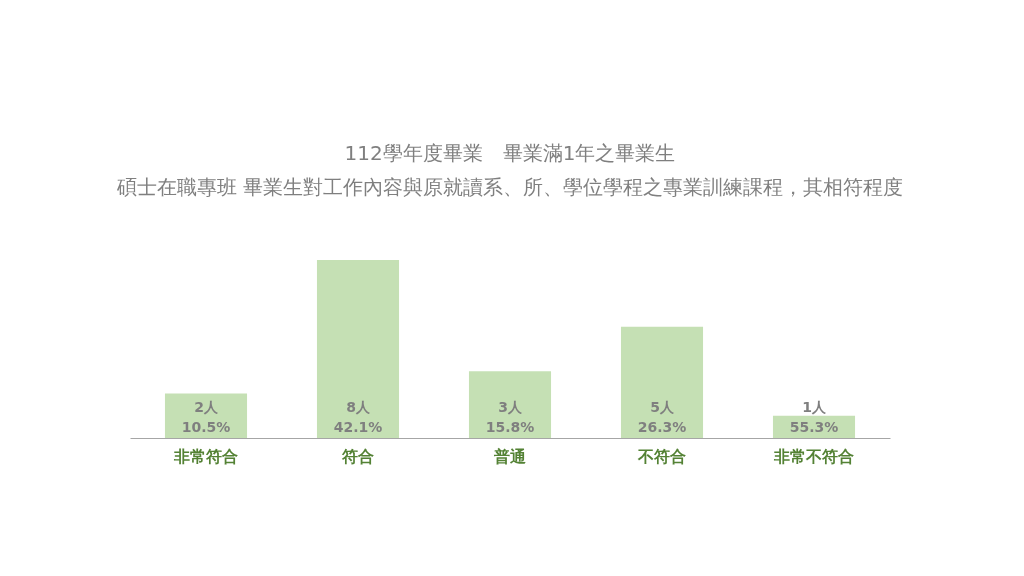  I want to click on data-label: 3人 15.8%, so click(510, 417).